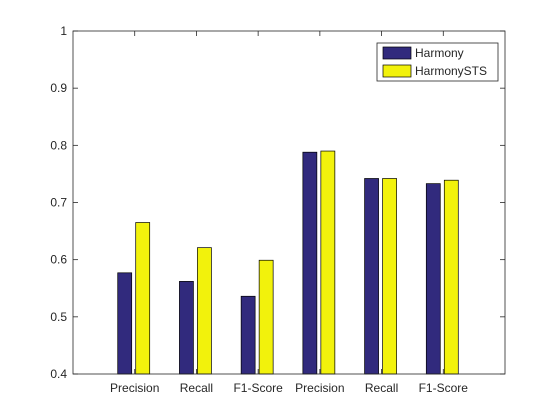 The height and width of the screenshot is (420, 560). Describe the element at coordinates (58, 374) in the screenshot. I see `y-tick-label: 0.4` at that location.